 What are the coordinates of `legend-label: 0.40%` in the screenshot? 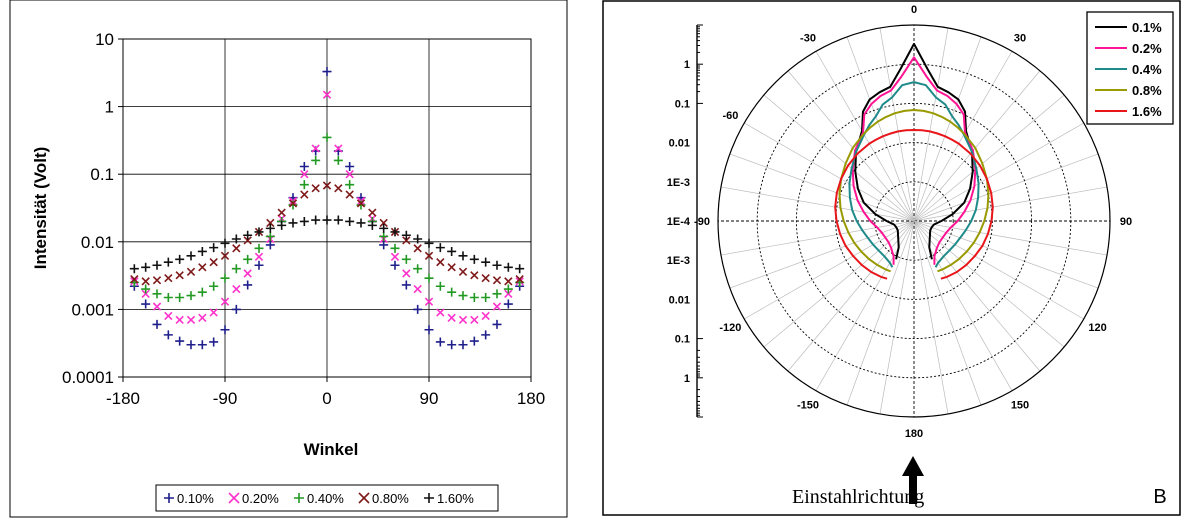 It's located at (325, 498).